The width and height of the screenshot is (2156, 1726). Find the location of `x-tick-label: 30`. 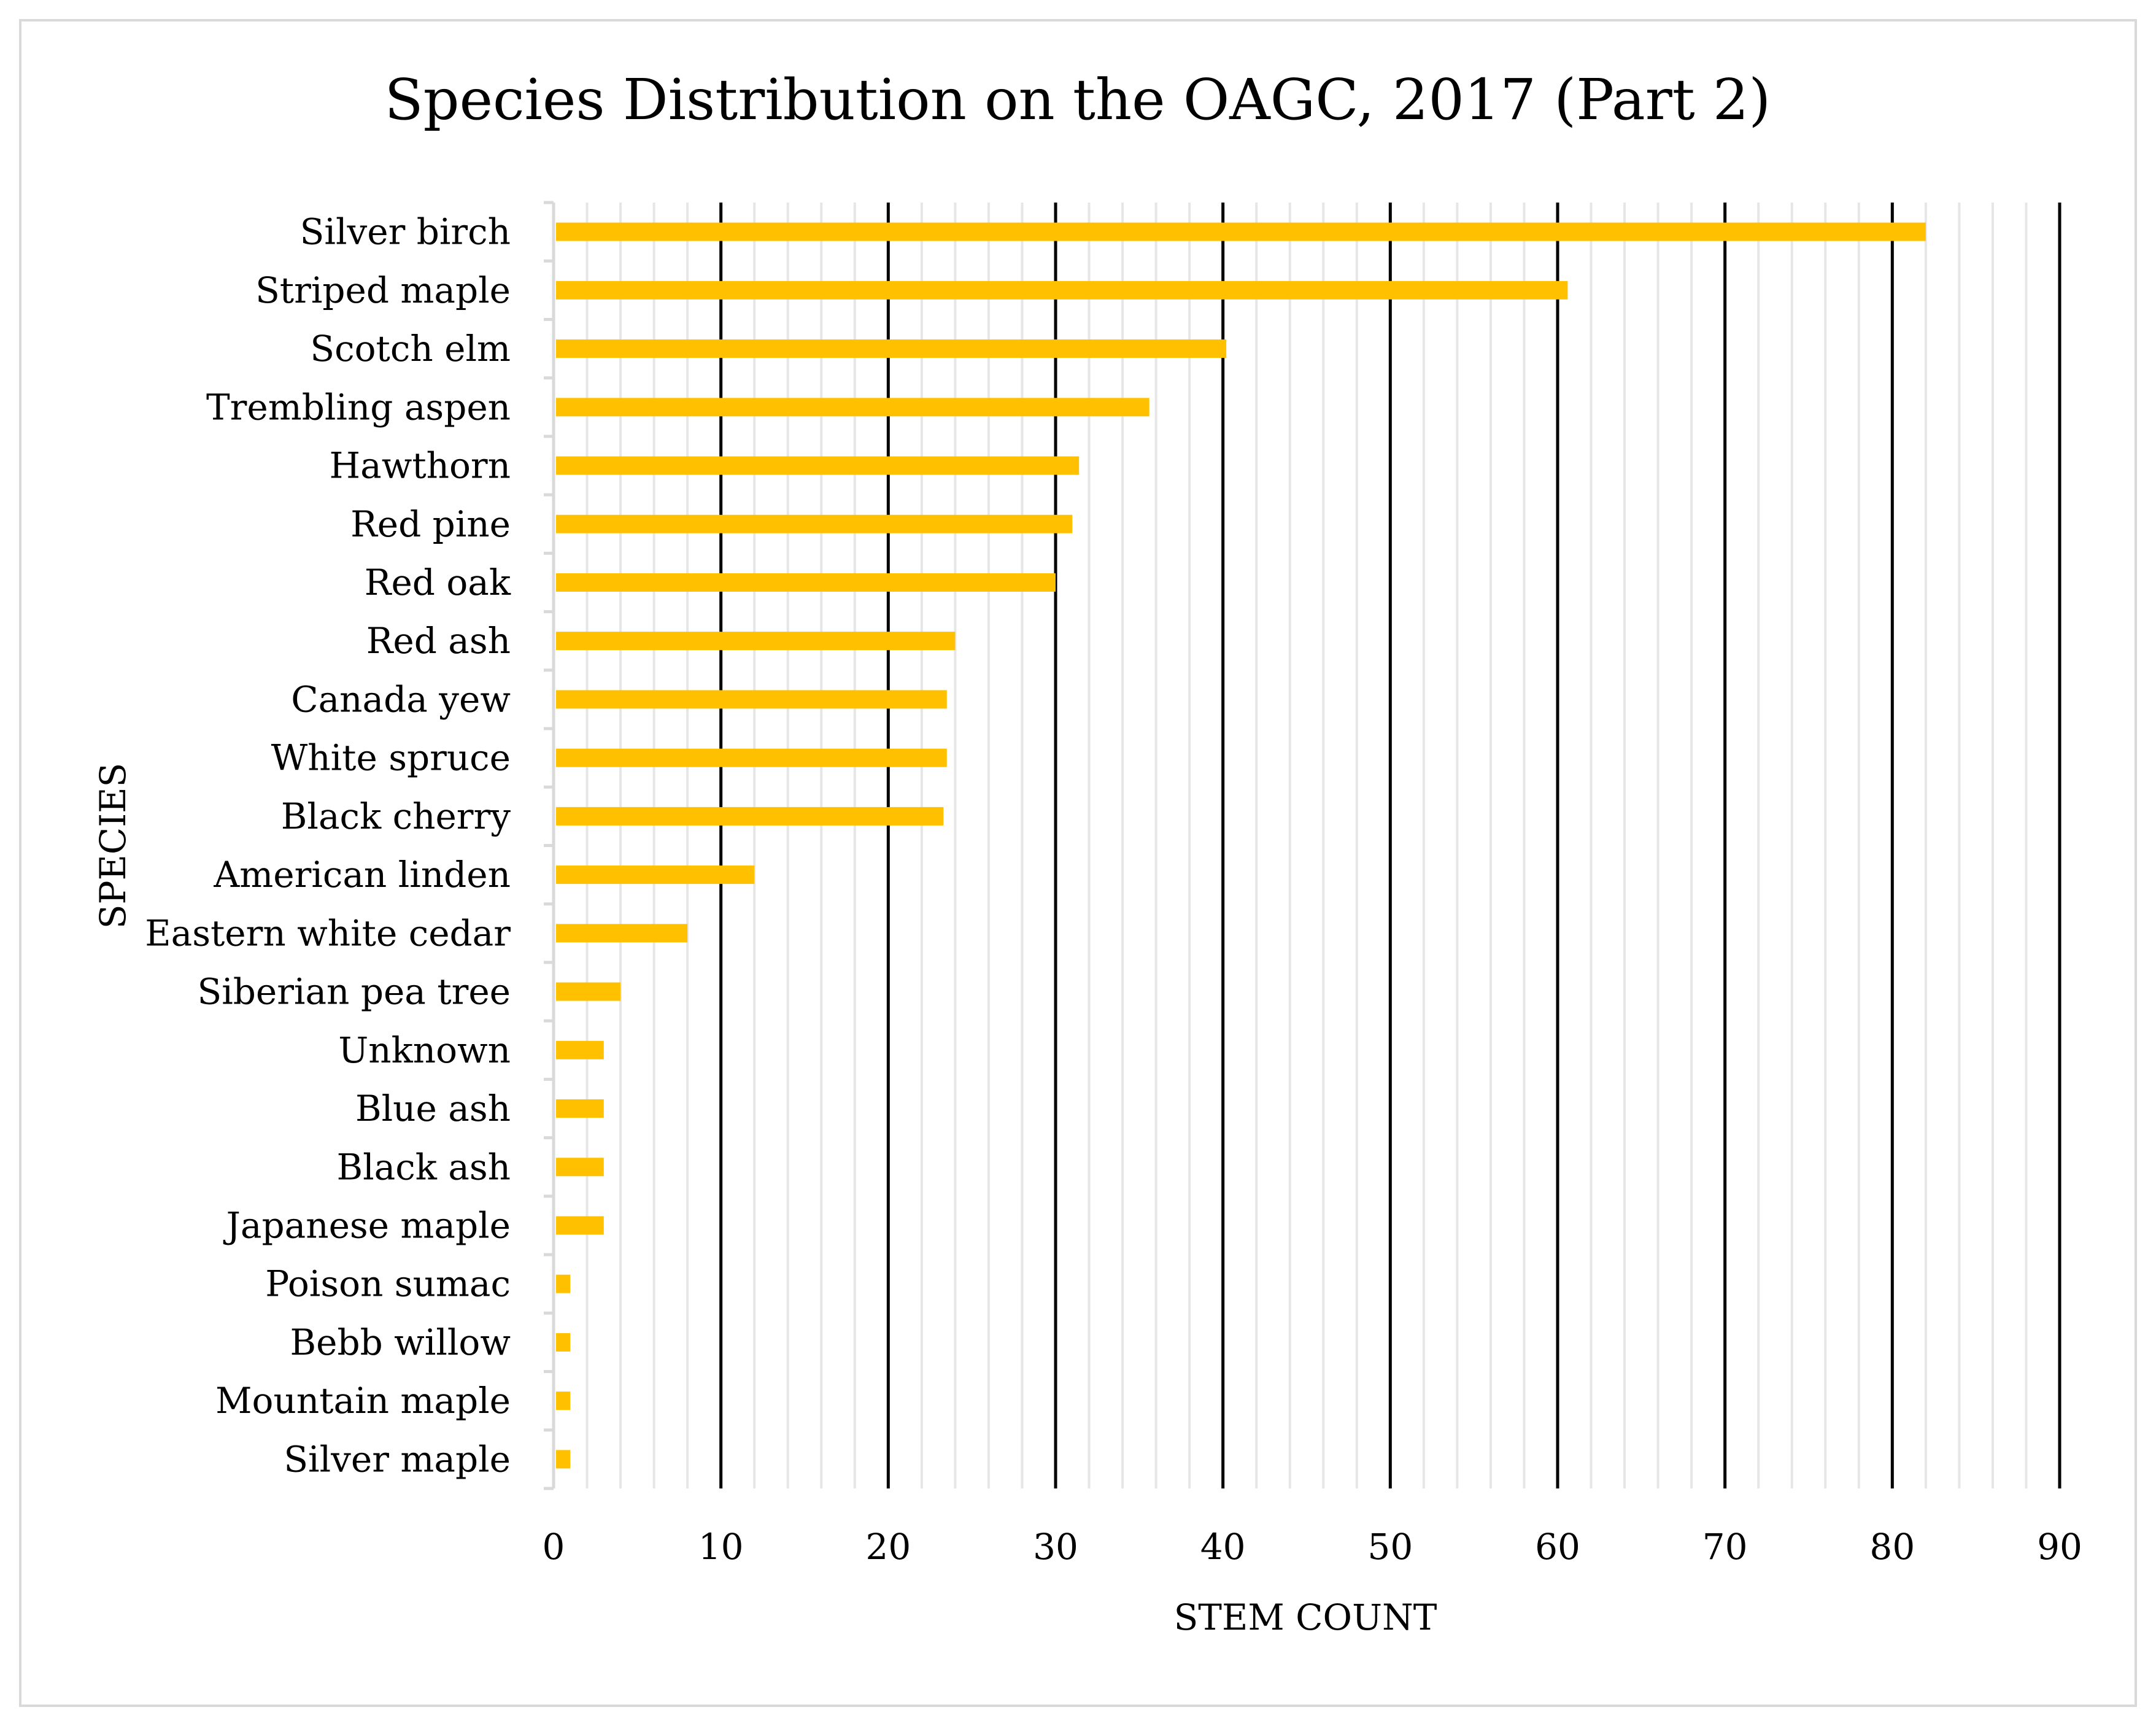

x-tick-label: 30 is located at coordinates (1055, 1547).